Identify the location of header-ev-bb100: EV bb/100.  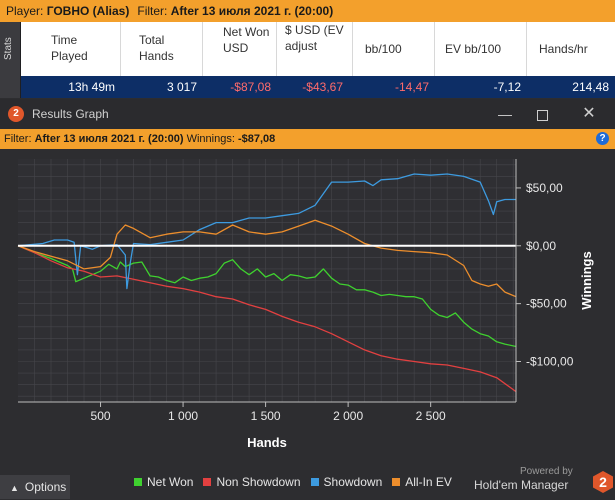
(481, 49).